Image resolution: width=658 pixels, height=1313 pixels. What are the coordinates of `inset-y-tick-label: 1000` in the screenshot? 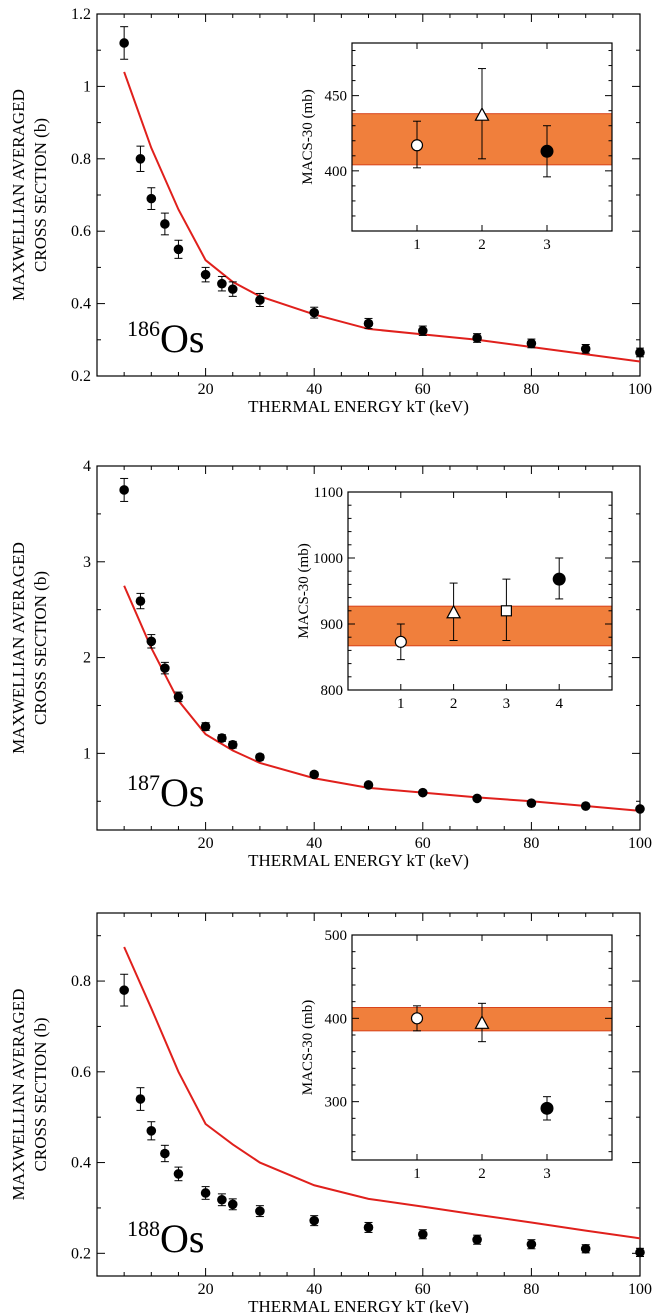 It's located at (328, 559).